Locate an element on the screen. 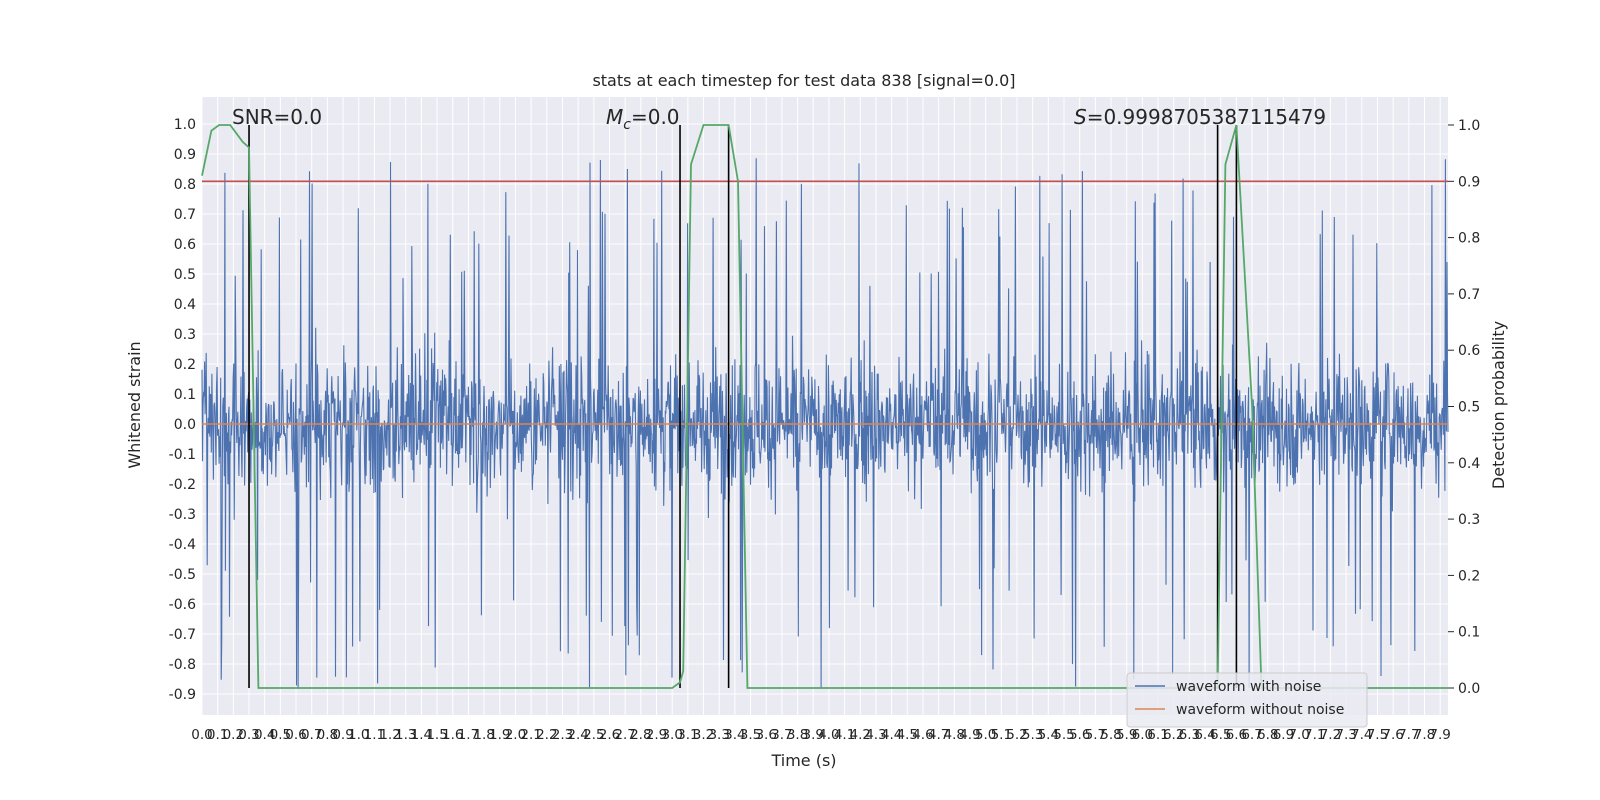 This screenshot has width=1600, height=800. x-tick: 7.4 is located at coordinates (1361, 735).